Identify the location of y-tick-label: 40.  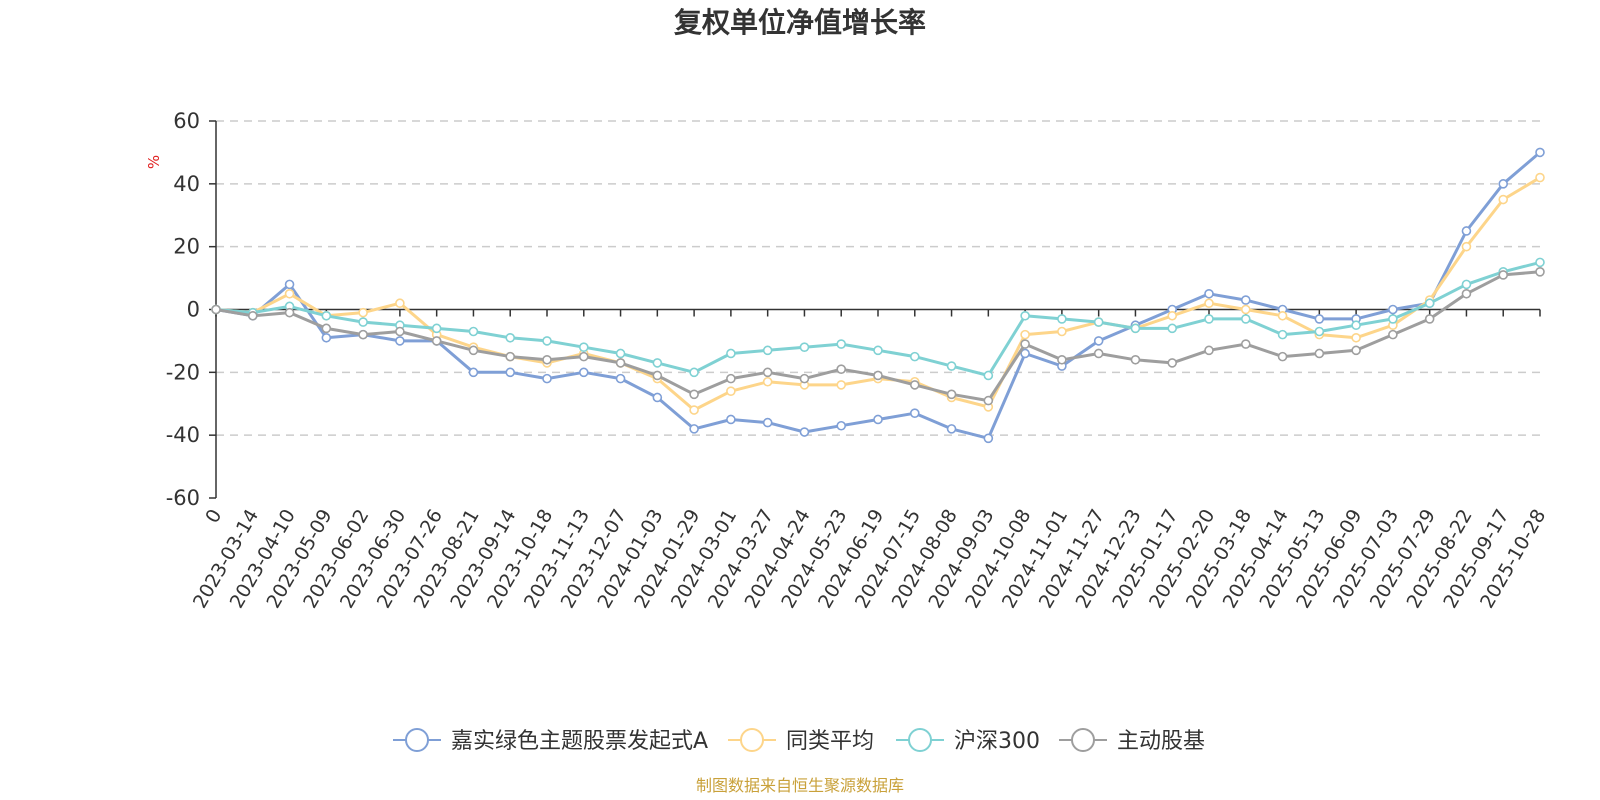
(186, 184).